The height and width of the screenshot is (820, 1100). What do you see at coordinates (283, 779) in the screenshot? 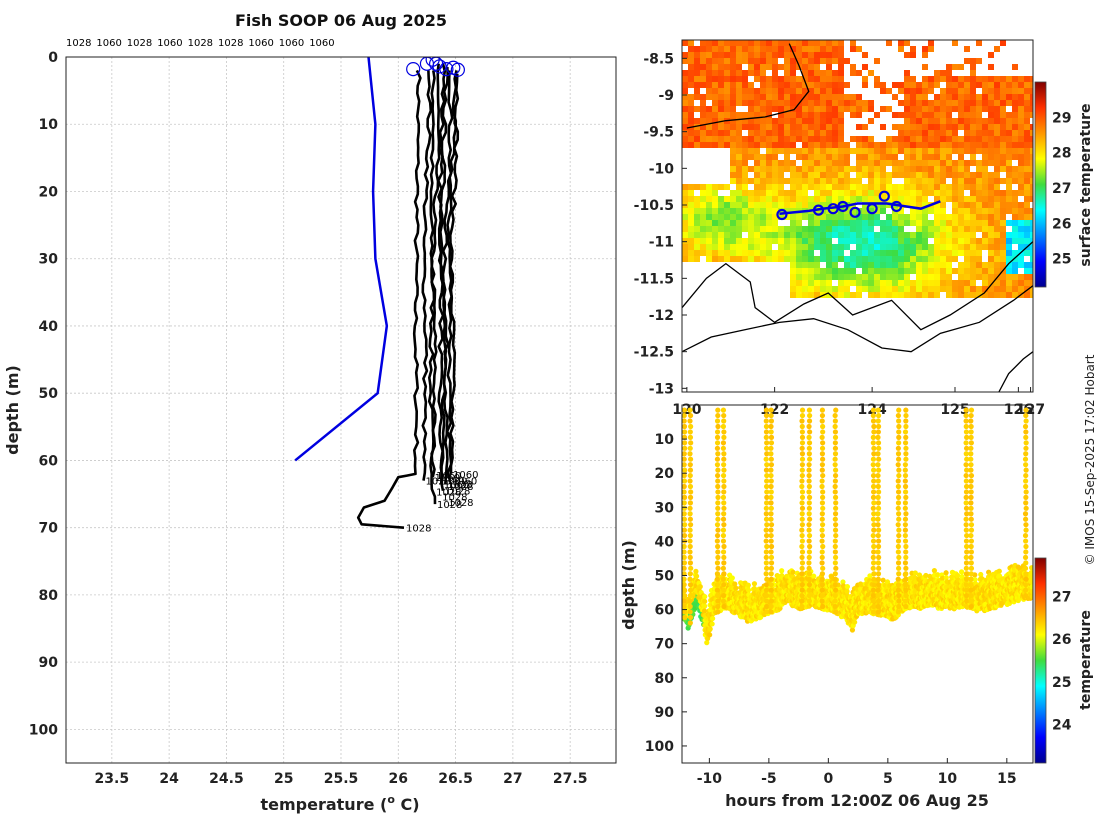
I see `profile-x-tick-label: 25` at bounding box center [283, 779].